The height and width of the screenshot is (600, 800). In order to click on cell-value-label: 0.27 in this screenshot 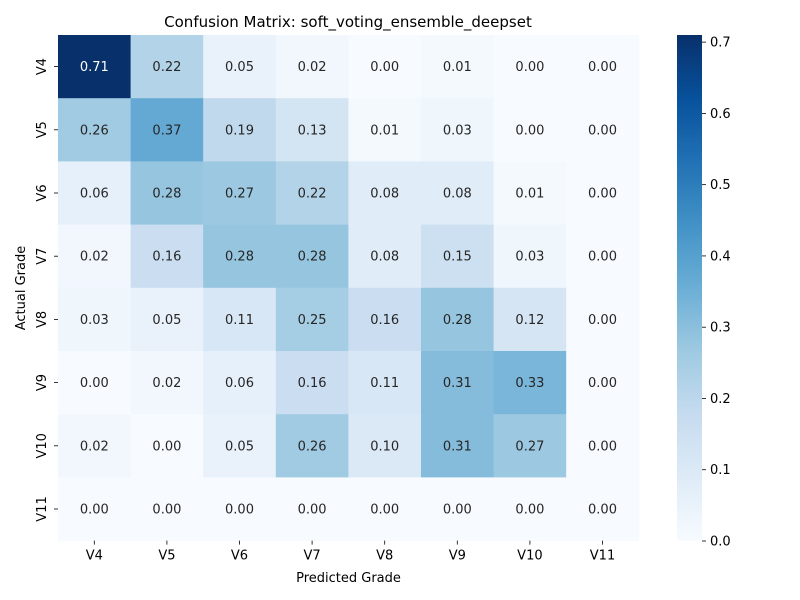, I will do `click(529, 446)`.